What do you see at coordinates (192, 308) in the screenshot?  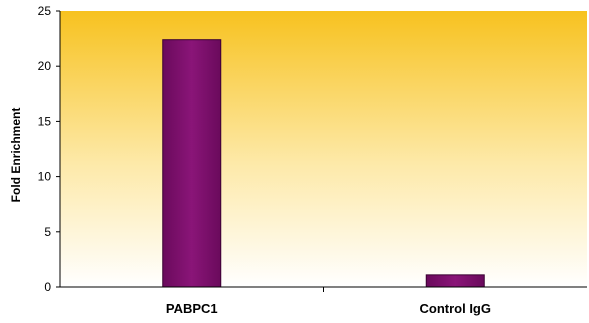 I see `x-category-label: PABPC1` at bounding box center [192, 308].